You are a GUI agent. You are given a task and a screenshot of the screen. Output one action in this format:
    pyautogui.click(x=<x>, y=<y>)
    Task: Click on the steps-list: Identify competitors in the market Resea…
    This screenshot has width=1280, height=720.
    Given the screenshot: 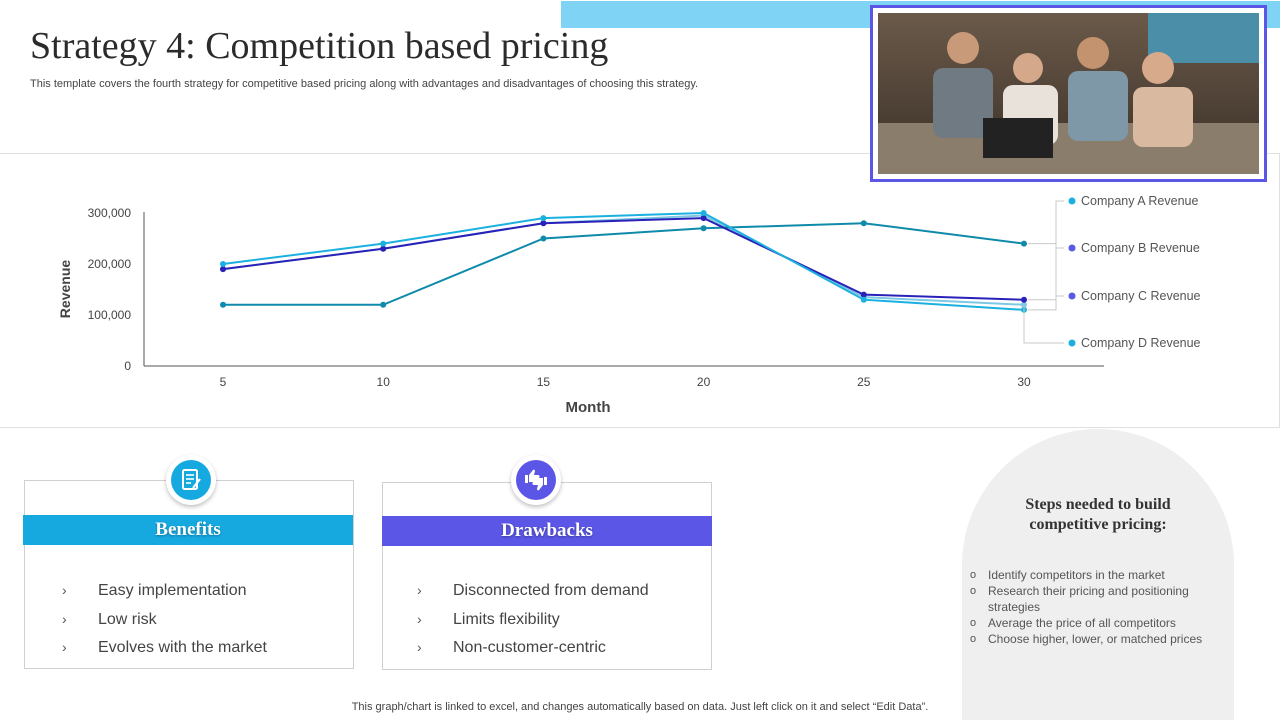 What is the action you would take?
    pyautogui.click(x=1101, y=607)
    